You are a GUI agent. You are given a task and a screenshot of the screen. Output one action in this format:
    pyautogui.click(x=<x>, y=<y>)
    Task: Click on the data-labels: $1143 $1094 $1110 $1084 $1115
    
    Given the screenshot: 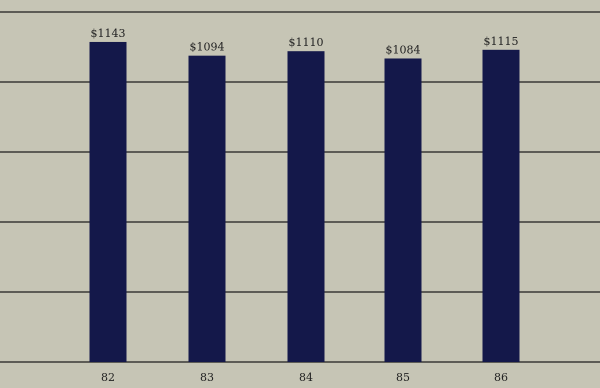 What is the action you would take?
    pyautogui.click(x=305, y=42)
    